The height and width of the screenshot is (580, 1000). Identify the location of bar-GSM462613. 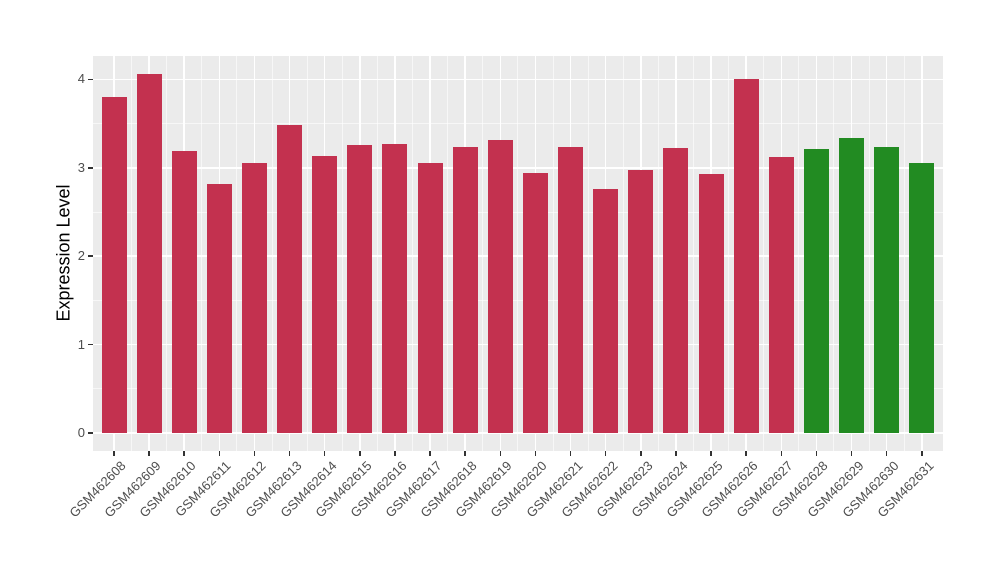
(290, 279).